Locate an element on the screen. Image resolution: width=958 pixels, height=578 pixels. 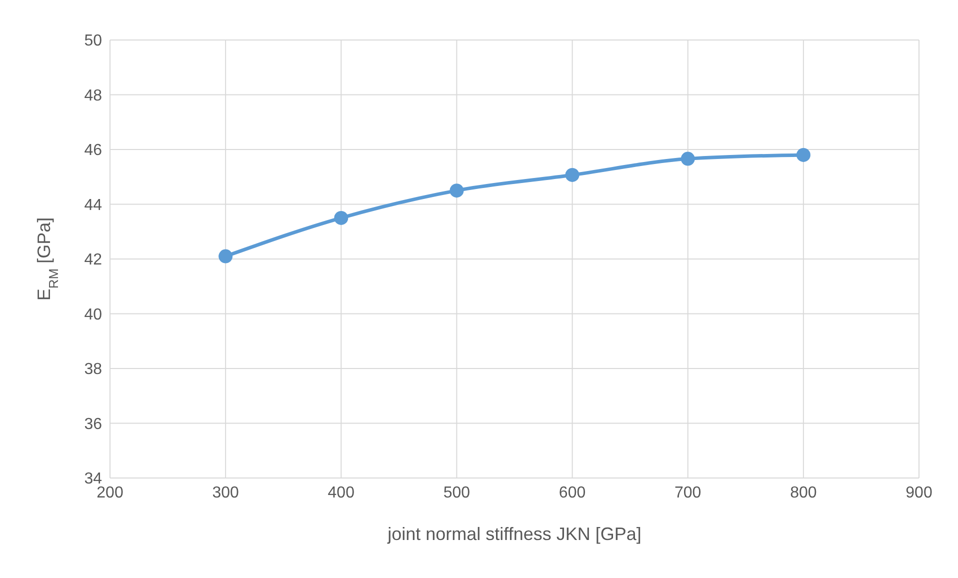
y-tick-label: 36 is located at coordinates (93, 424).